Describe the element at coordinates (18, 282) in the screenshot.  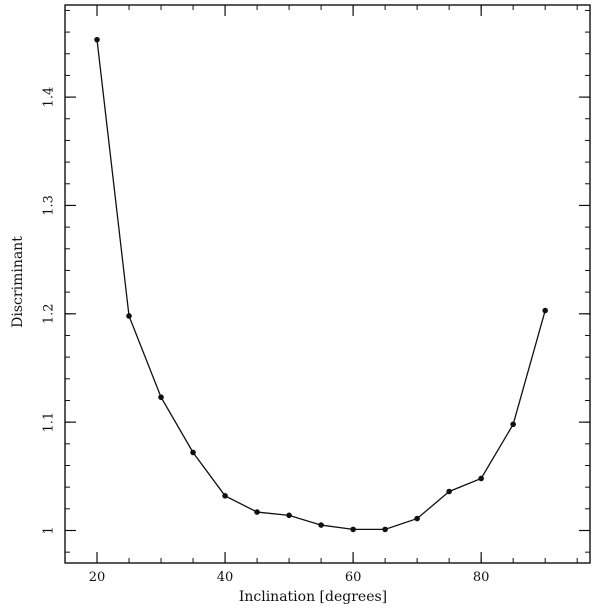
I see `y-axis-title: Discriminant` at that location.